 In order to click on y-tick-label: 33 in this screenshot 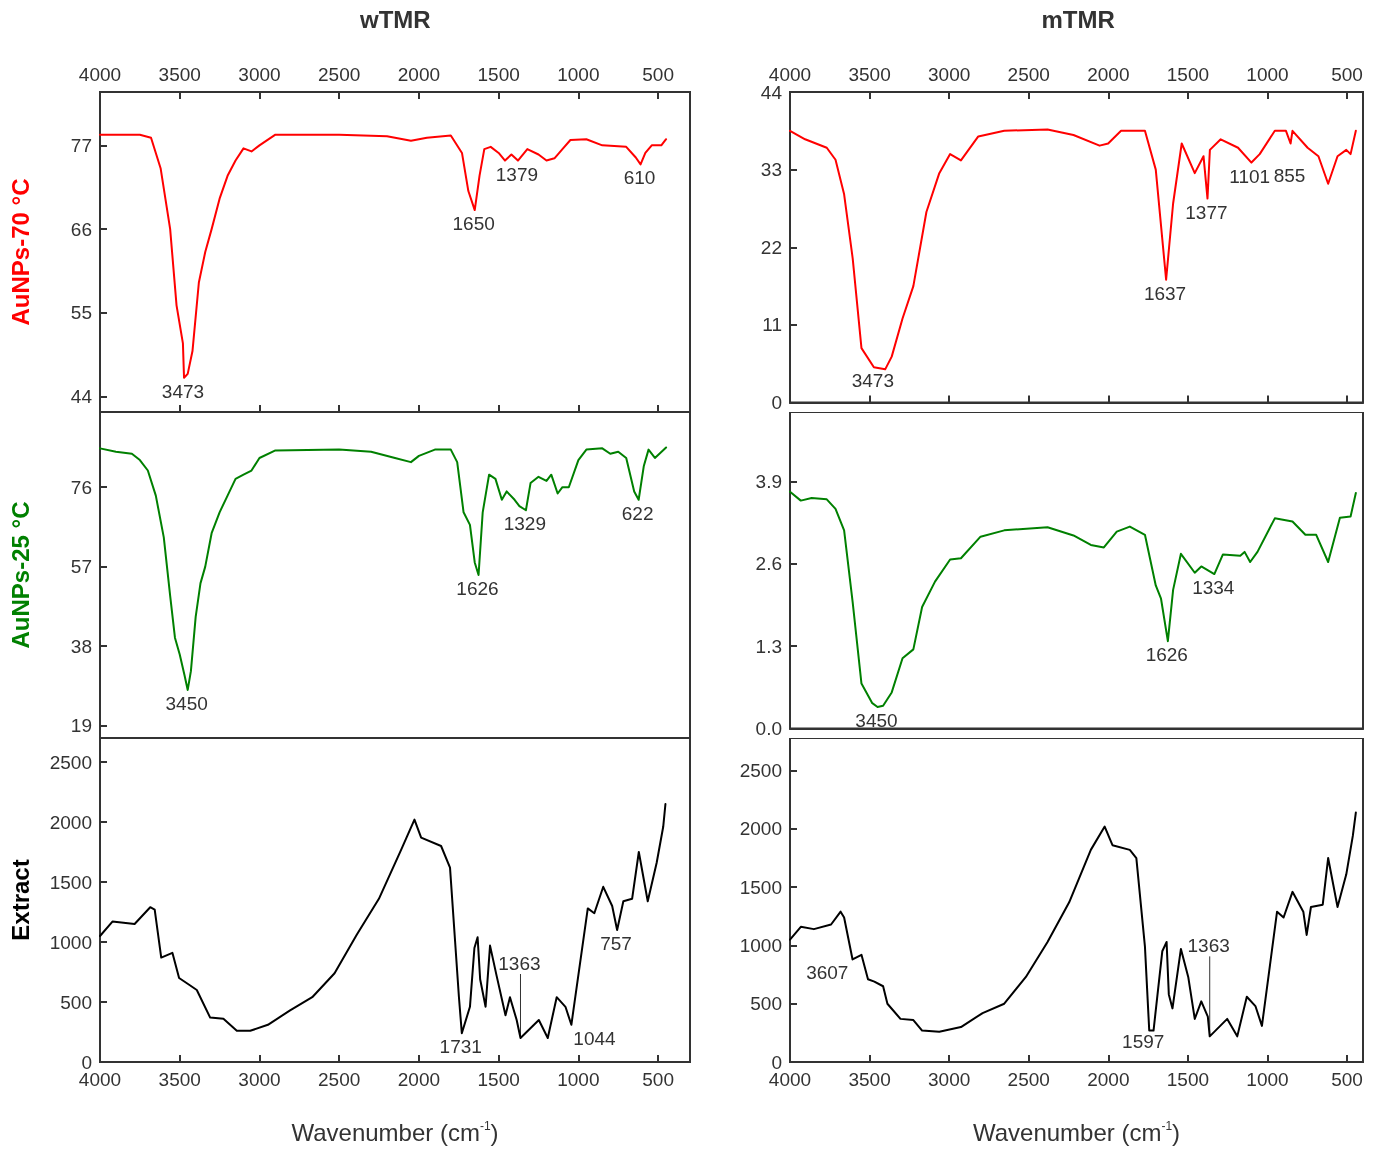, I will do `click(771, 170)`.